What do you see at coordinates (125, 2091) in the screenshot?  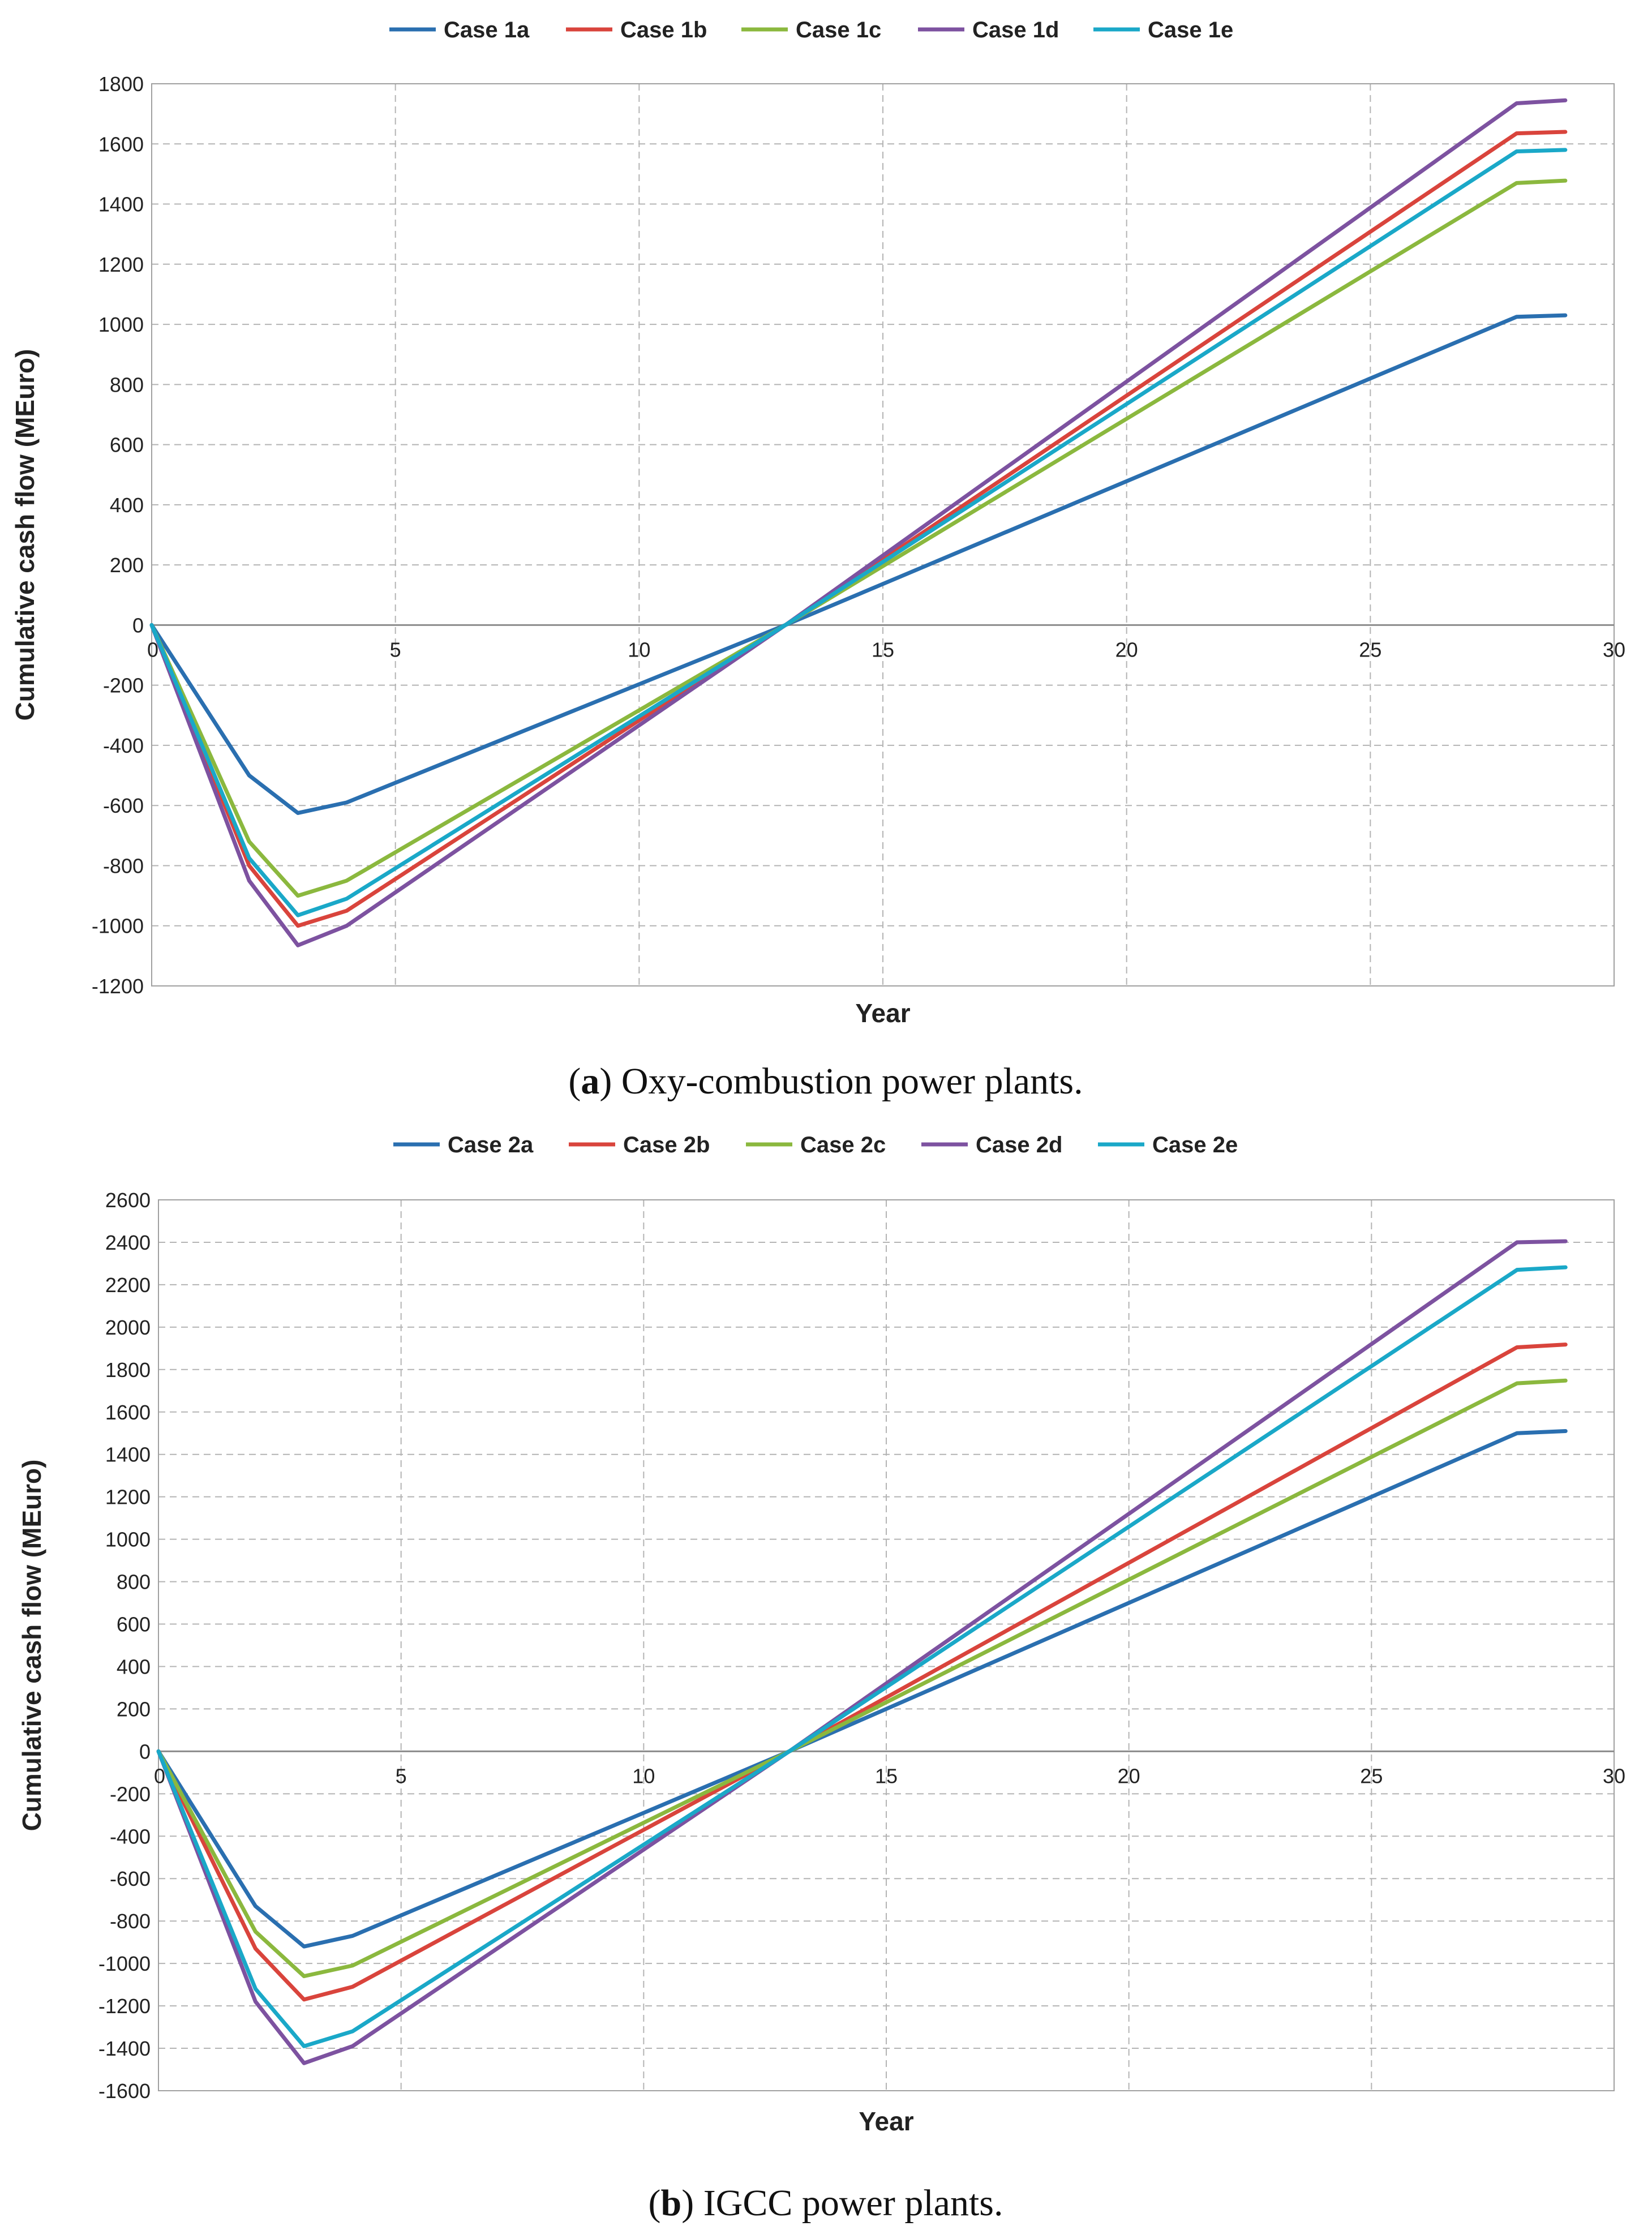 I see `y-tick-label: -1600` at bounding box center [125, 2091].